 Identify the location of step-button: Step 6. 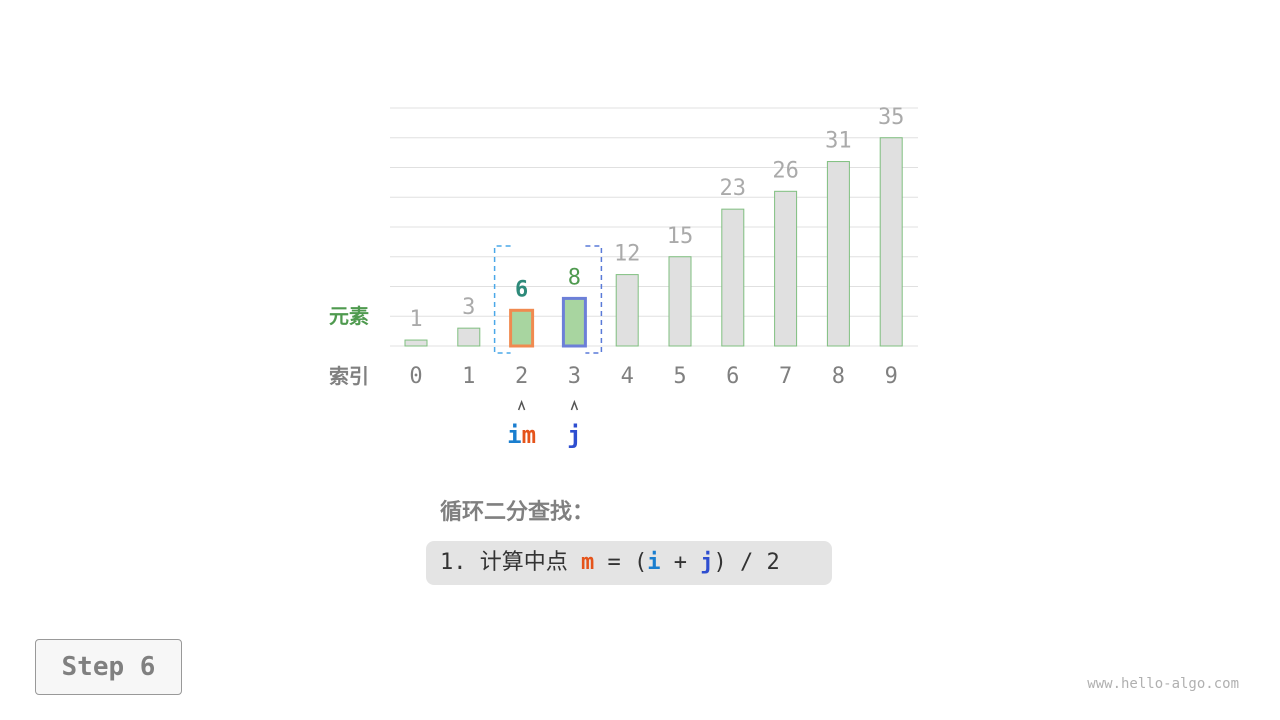
(108, 667).